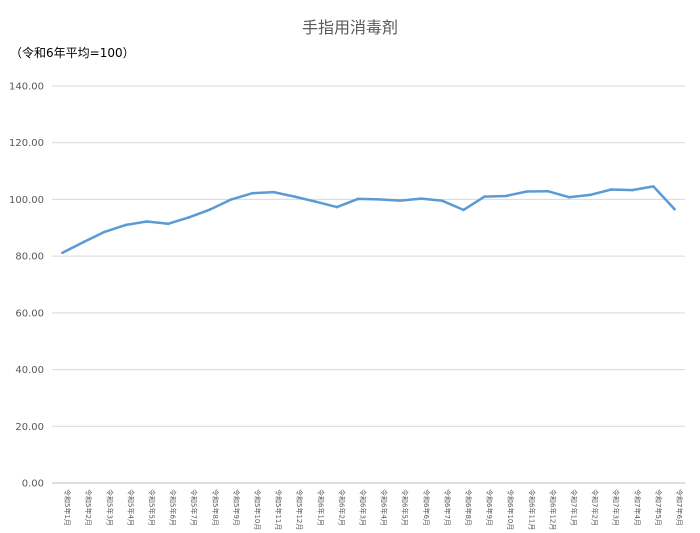  I want to click on x-tick-label: 令和7年4月, so click(637, 507).